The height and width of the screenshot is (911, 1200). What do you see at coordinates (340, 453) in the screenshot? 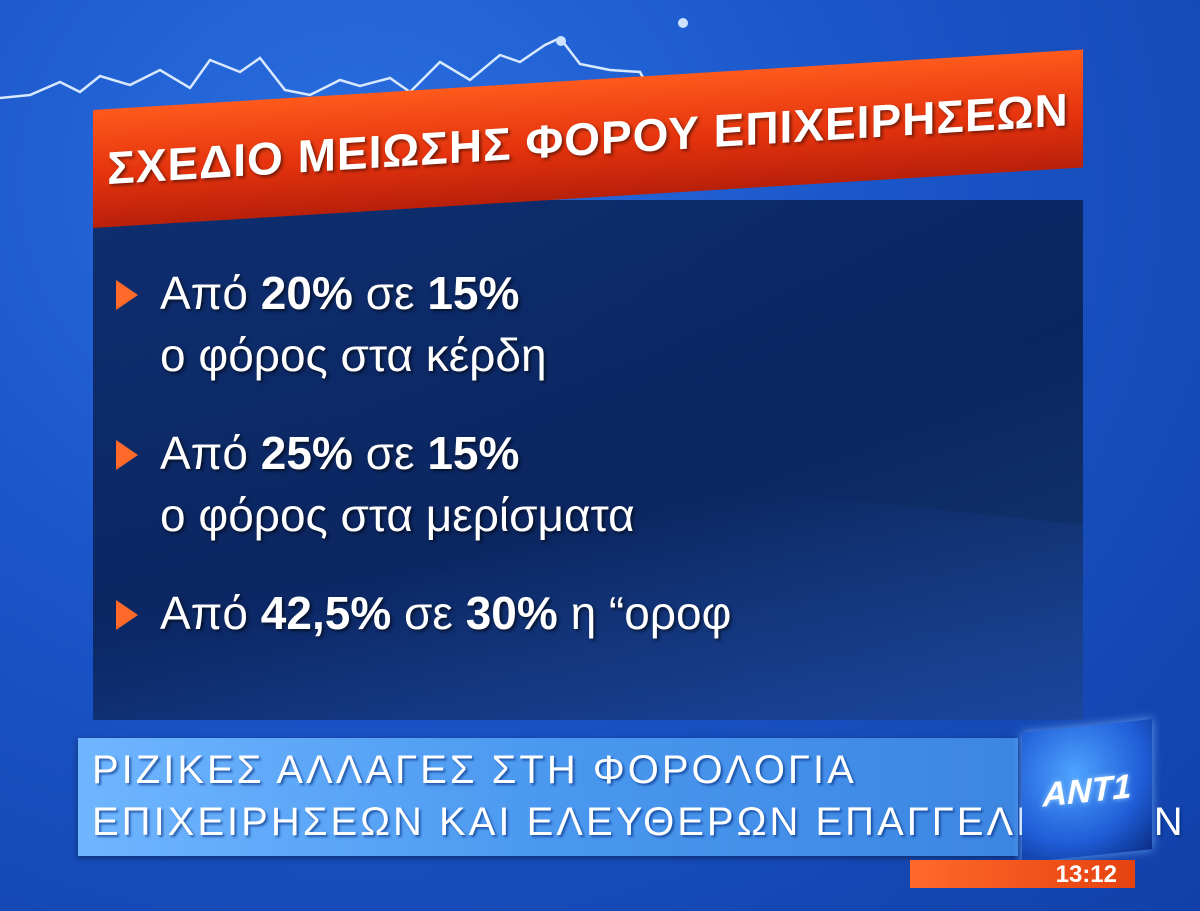
I see `bullet-line: Από 25% σε 15%` at bounding box center [340, 453].